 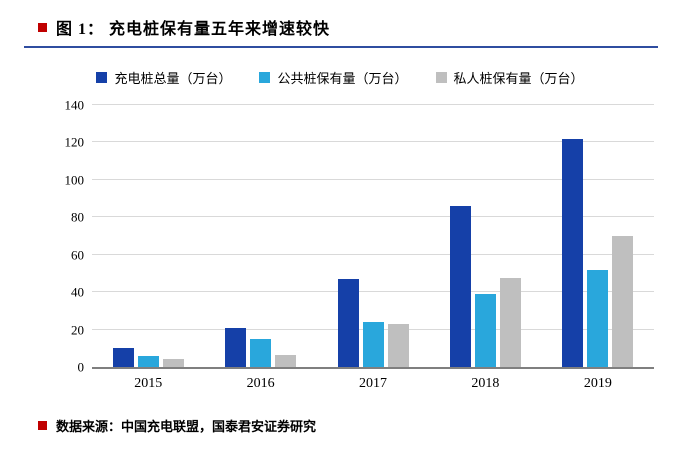 What do you see at coordinates (518, 78) in the screenshot?
I see `legend-label: 私人桩保有量（万台）` at bounding box center [518, 78].